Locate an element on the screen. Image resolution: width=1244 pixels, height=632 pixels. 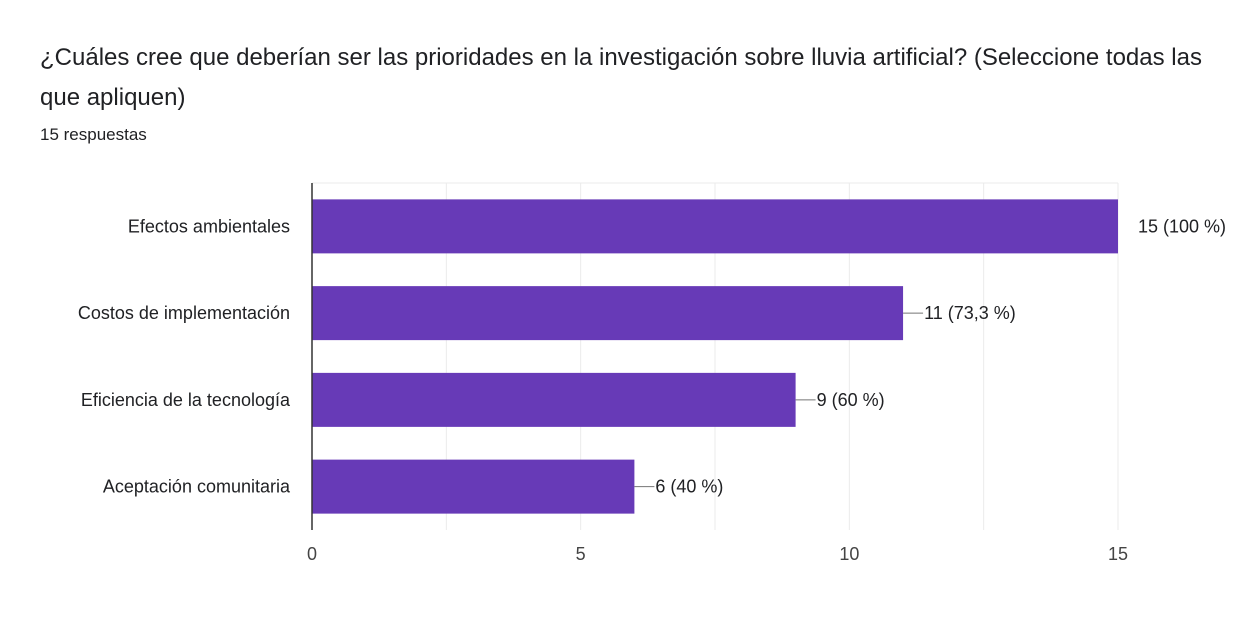
data-label: 15 (100 %) is located at coordinates (1182, 226).